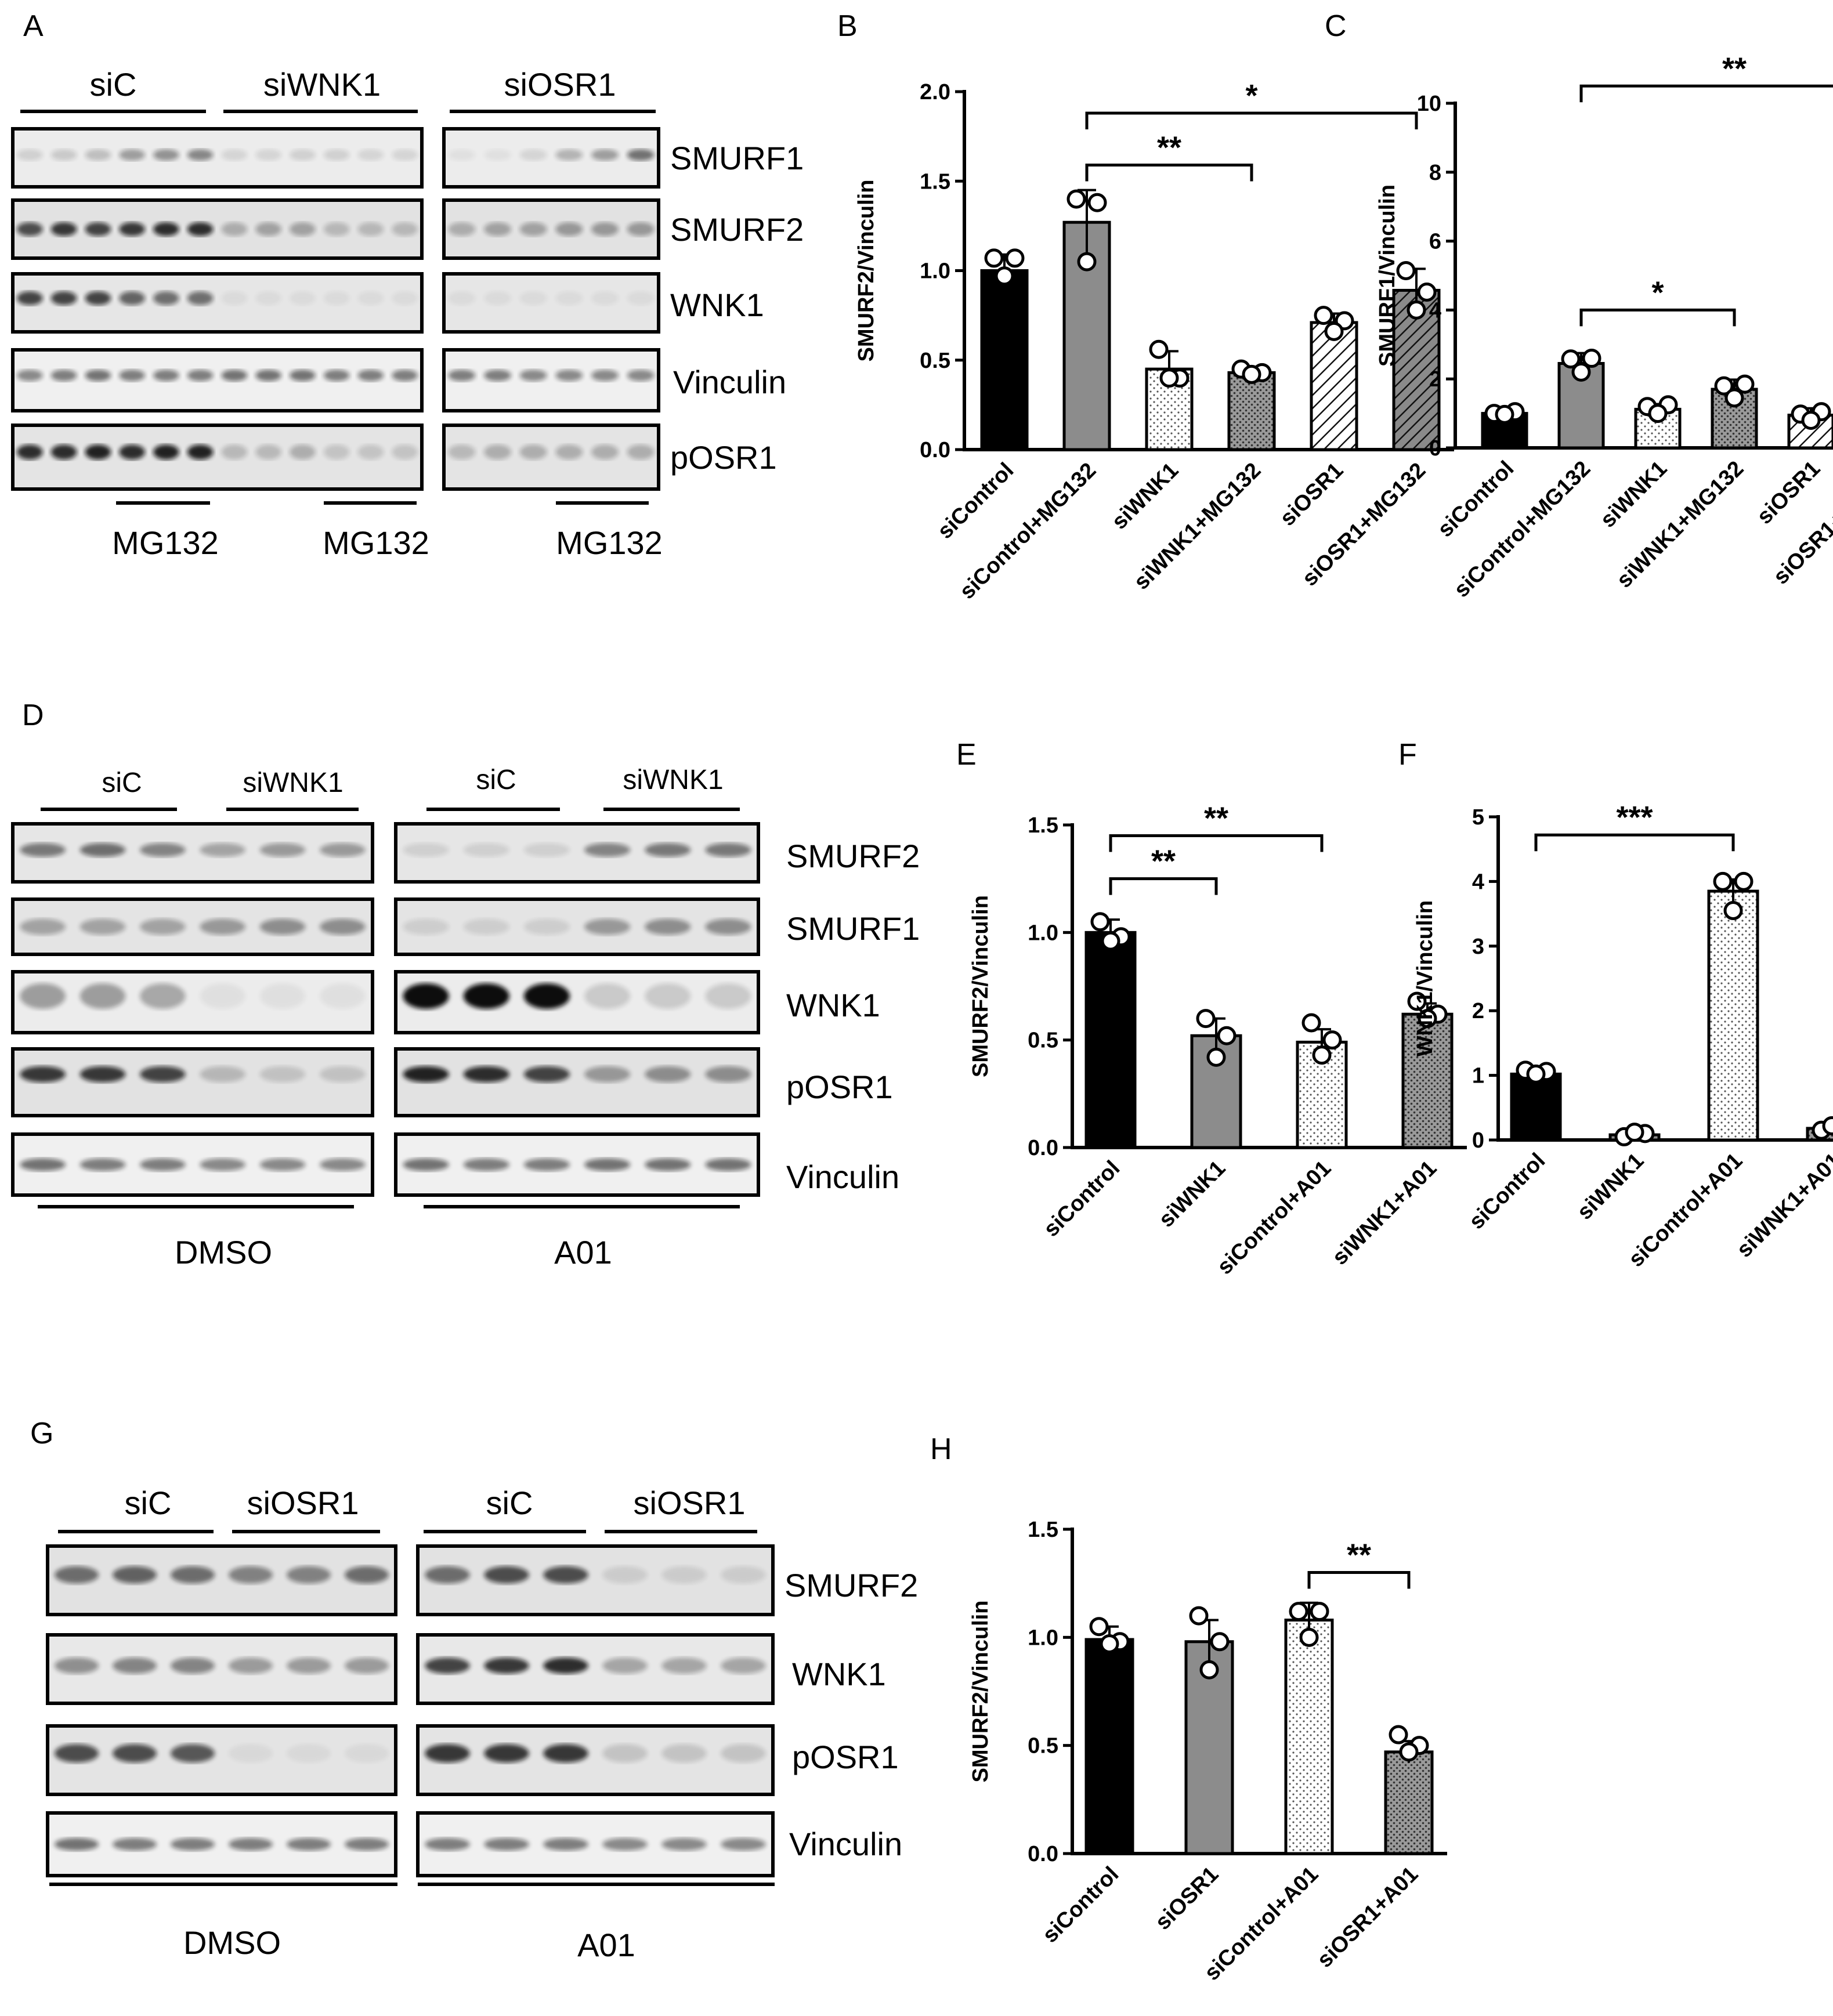 The width and height of the screenshot is (1833, 2016). Describe the element at coordinates (729, 382) in the screenshot. I see `blot-label-vinculin: Vinculin` at that location.